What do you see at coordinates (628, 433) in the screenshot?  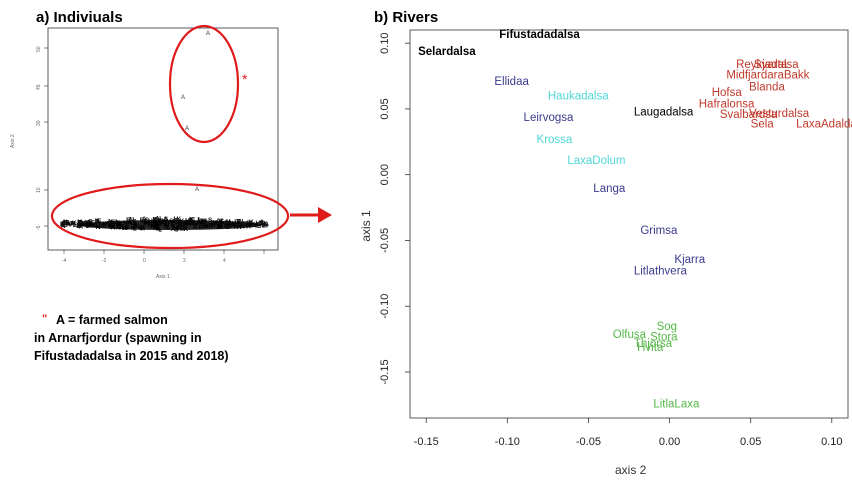 I see `rivers-xticks: -0.15 -0.10 -0.05 0.00 0.05 0.10` at bounding box center [628, 433].